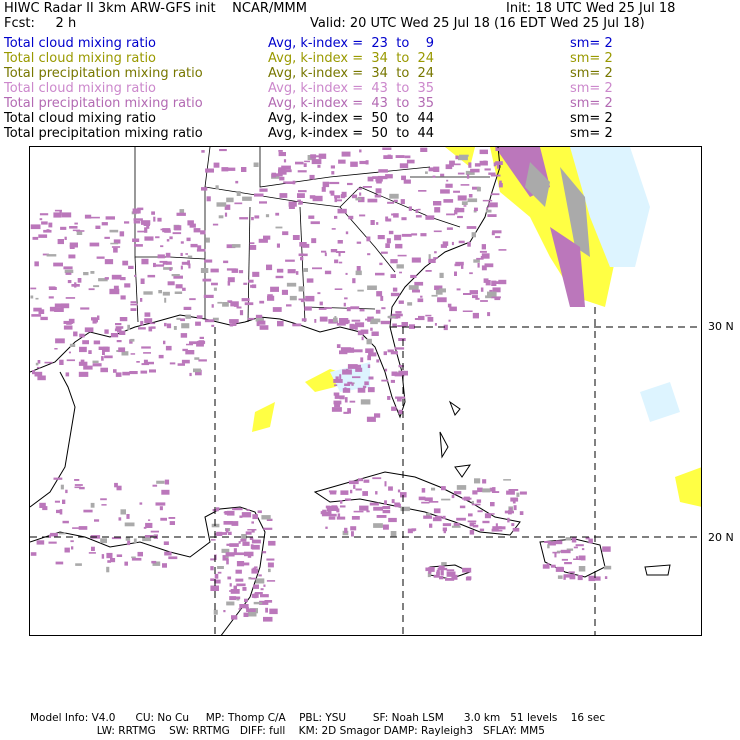 The height and width of the screenshot is (740, 740). What do you see at coordinates (103, 73) in the screenshot?
I see `legend-field-2: Total precipitation mixing ratio` at bounding box center [103, 73].